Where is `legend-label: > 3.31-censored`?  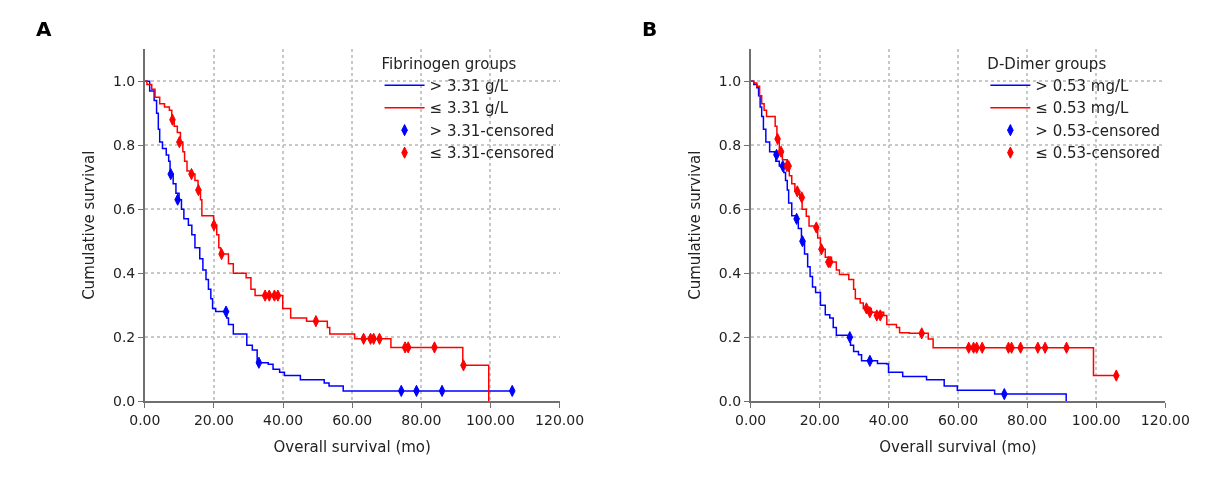
legend-label: > 3.31-censored is located at coordinates (492, 130).